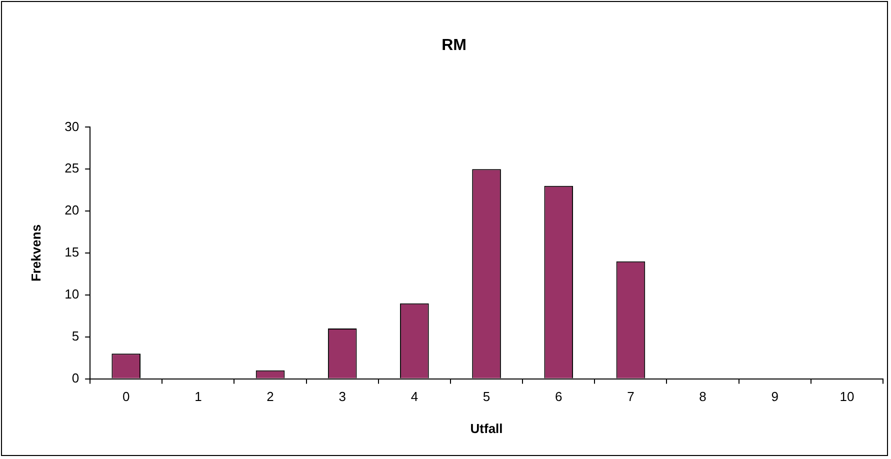  I want to click on x-tick-label: 7, so click(630, 396).